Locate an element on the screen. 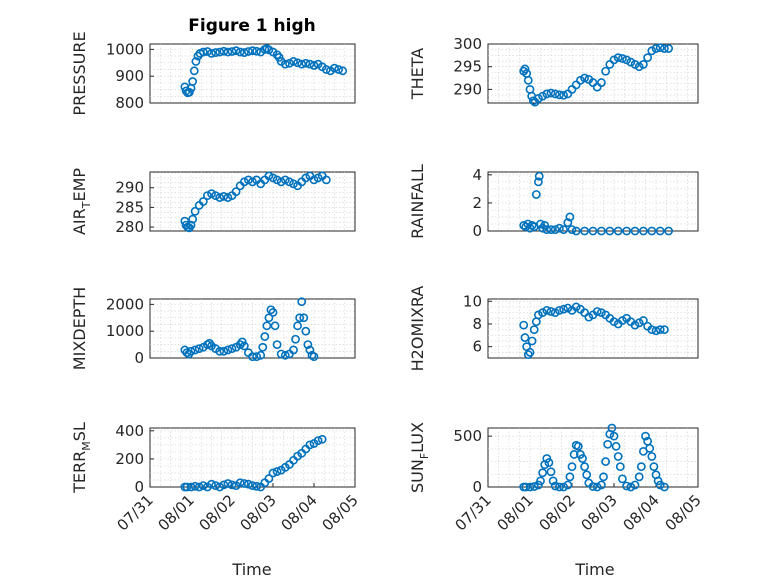 The width and height of the screenshot is (778, 583). x-axis-label-left: Time is located at coordinates (251, 569).